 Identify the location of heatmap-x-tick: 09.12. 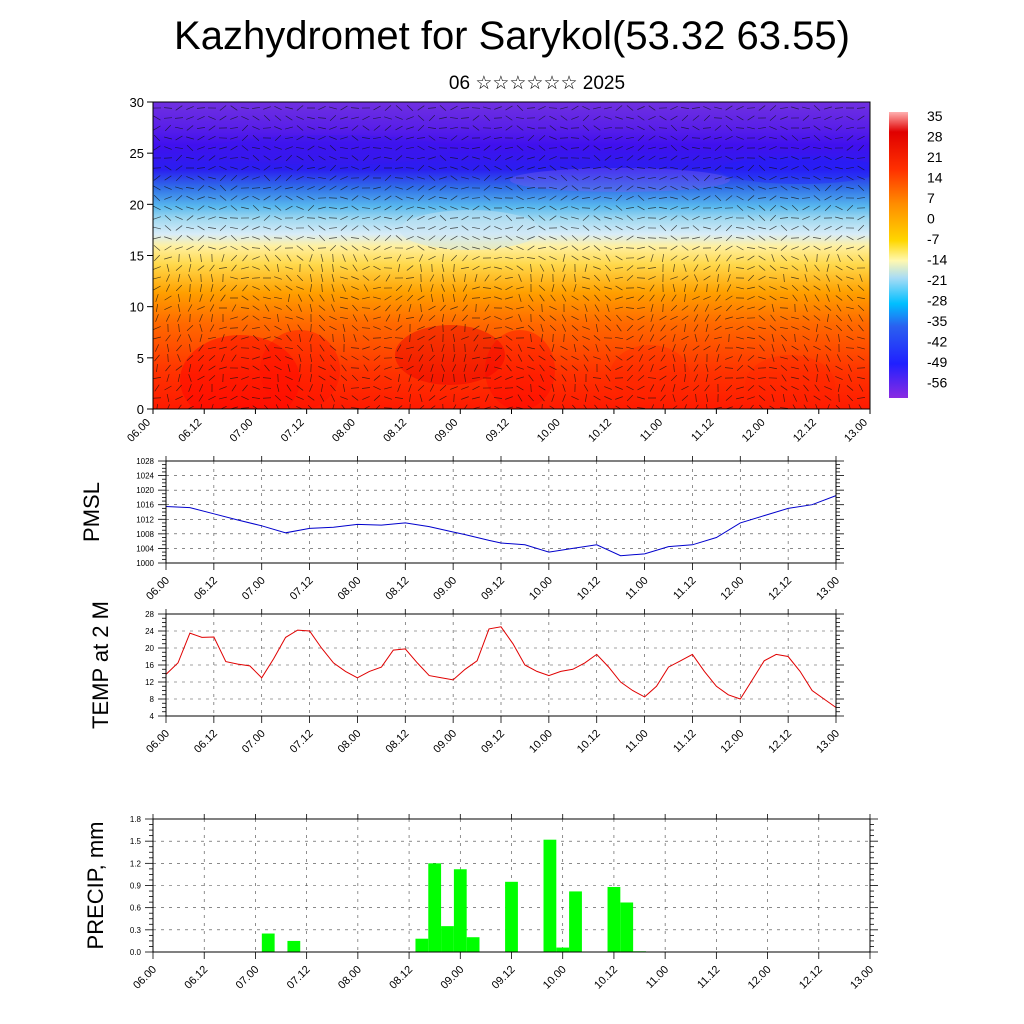
(498, 431).